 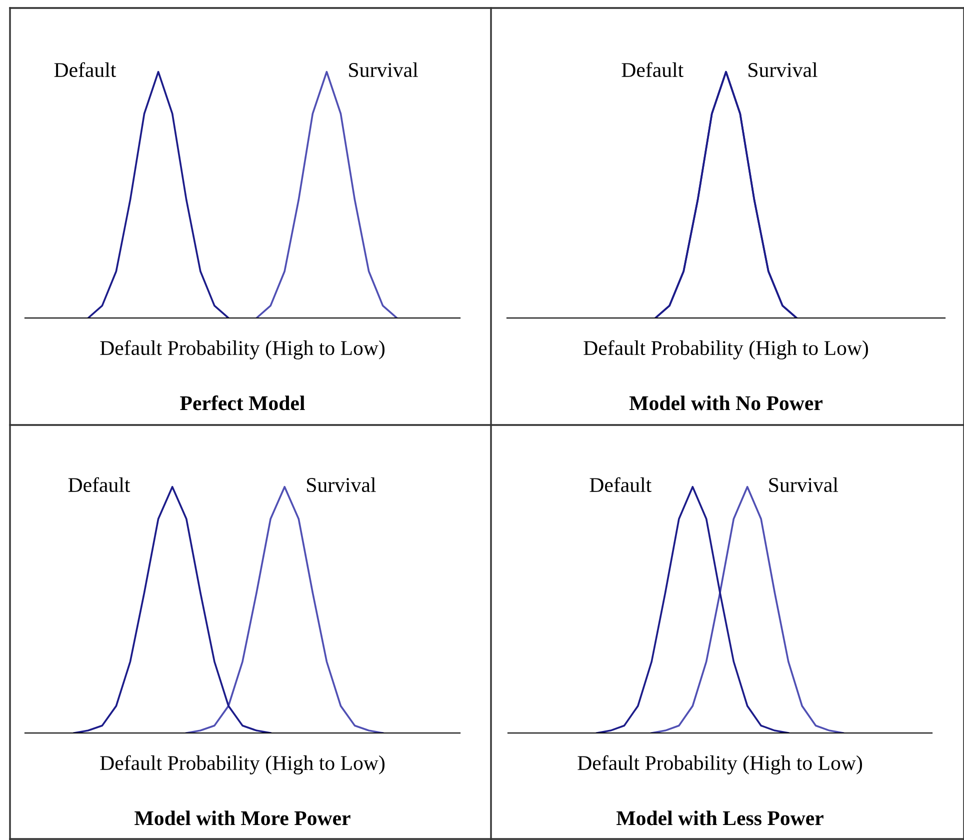 What do you see at coordinates (725, 403) in the screenshot?
I see `text: Model with No Power` at bounding box center [725, 403].